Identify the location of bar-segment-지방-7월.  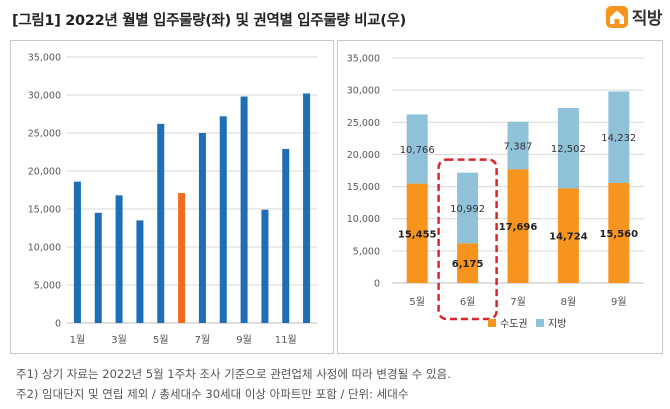
(518, 145).